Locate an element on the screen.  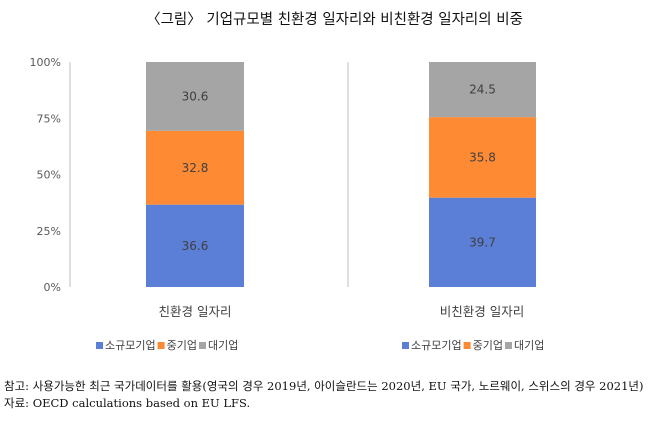
y-tick-label: 0% is located at coordinates (52, 287).